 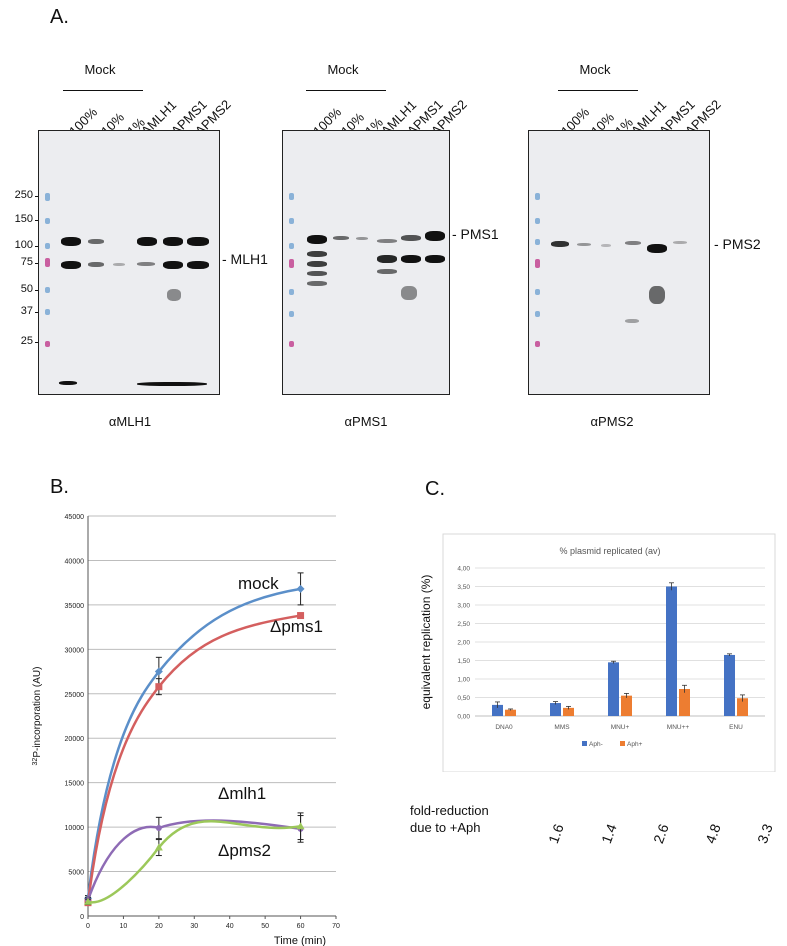 What do you see at coordinates (242, 793) in the screenshot?
I see `series-label-2: Δmlh1` at bounding box center [242, 793].